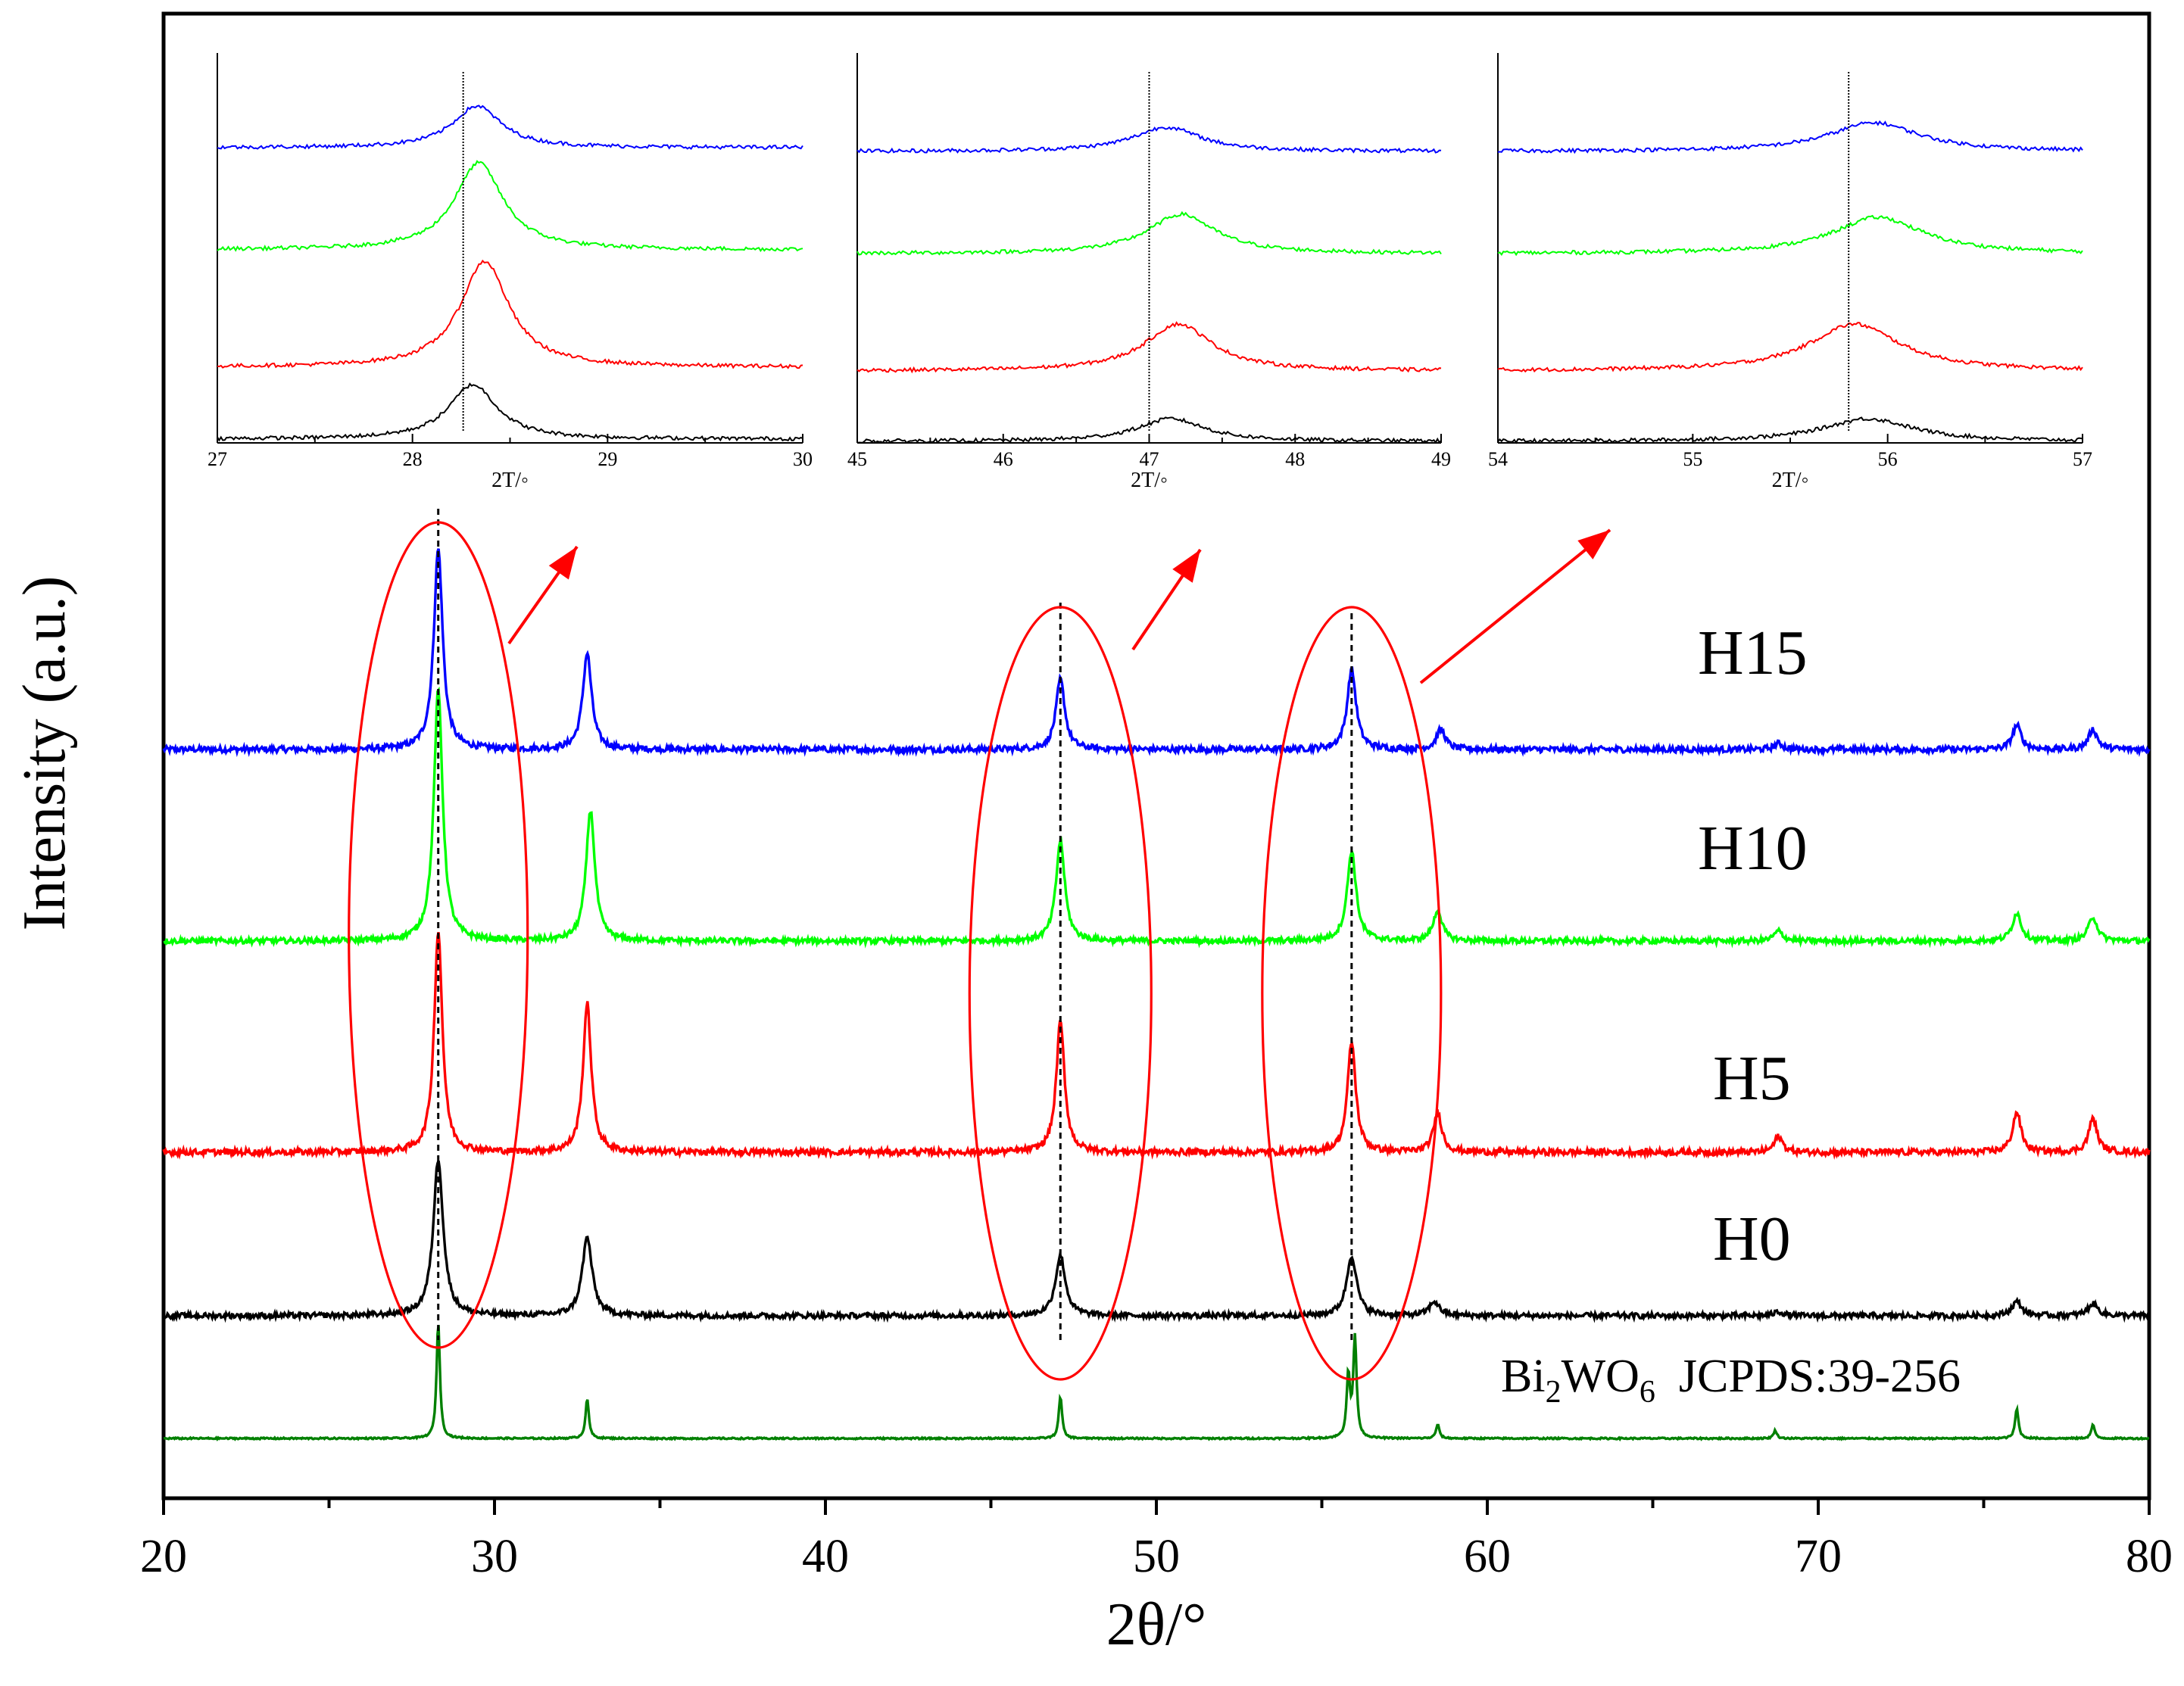 This screenshot has width=2184, height=1686. What do you see at coordinates (1498, 459) in the screenshot?
I see `inset-tick-label-54: 54` at bounding box center [1498, 459].